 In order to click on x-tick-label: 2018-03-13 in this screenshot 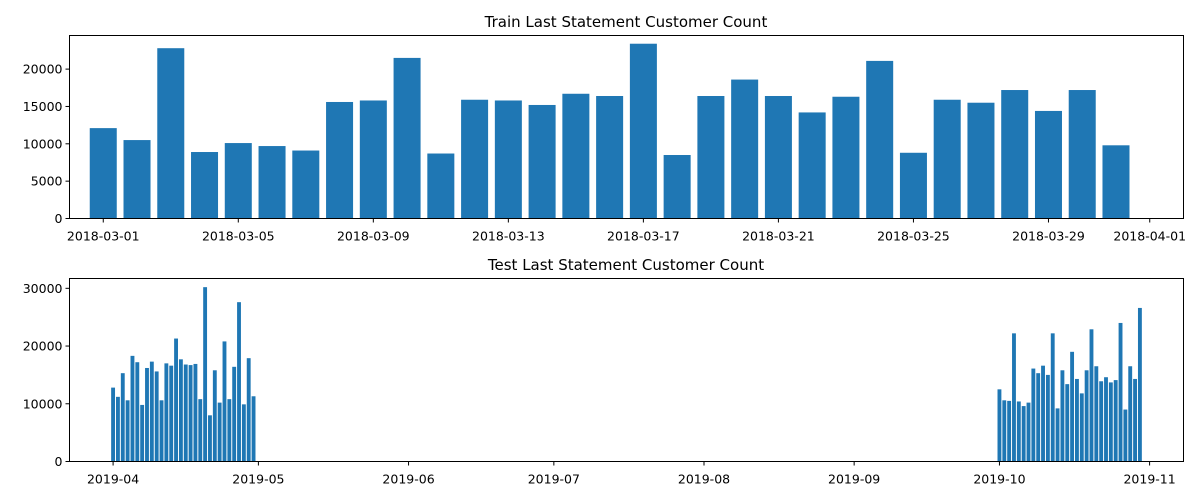, I will do `click(508, 236)`.